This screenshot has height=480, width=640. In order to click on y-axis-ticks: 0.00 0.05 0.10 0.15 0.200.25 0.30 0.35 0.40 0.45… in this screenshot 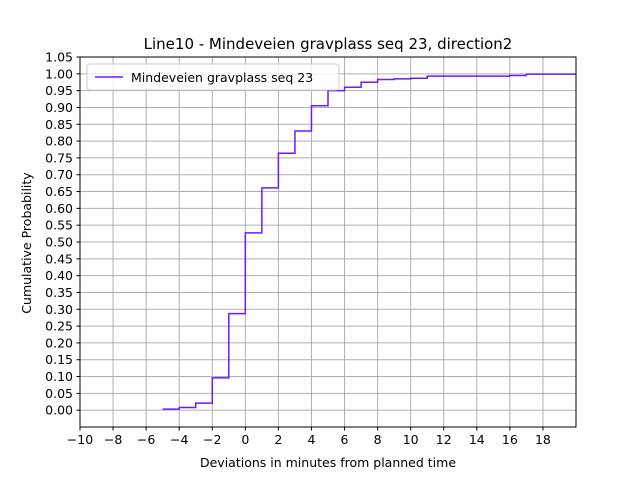, I will do `click(62, 234)`.